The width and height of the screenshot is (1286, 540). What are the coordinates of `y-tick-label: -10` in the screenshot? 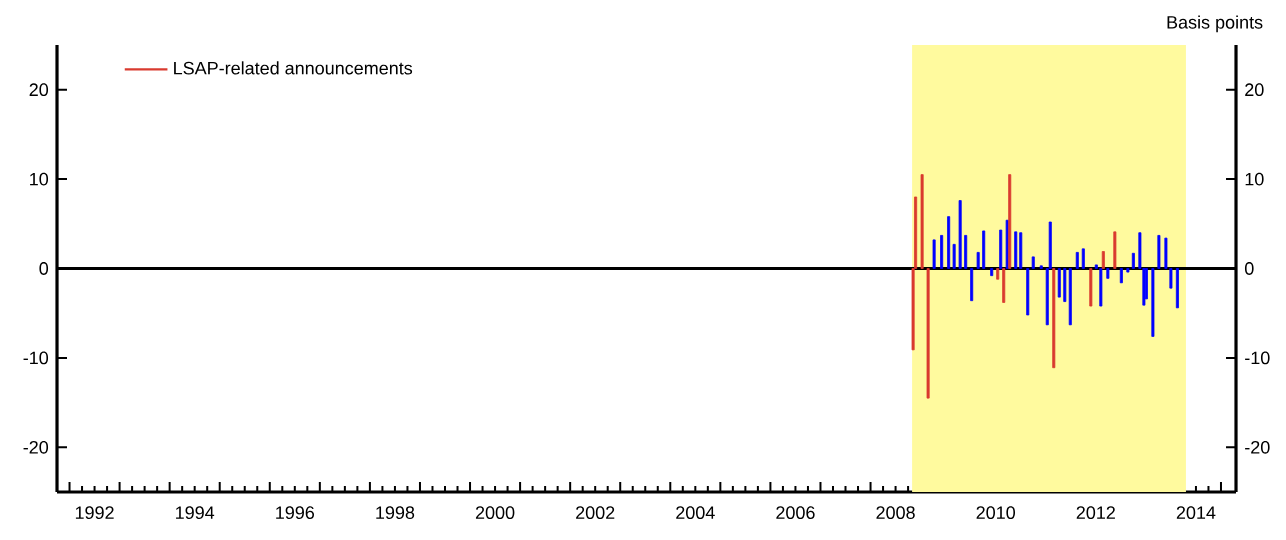 It's located at (36, 358).